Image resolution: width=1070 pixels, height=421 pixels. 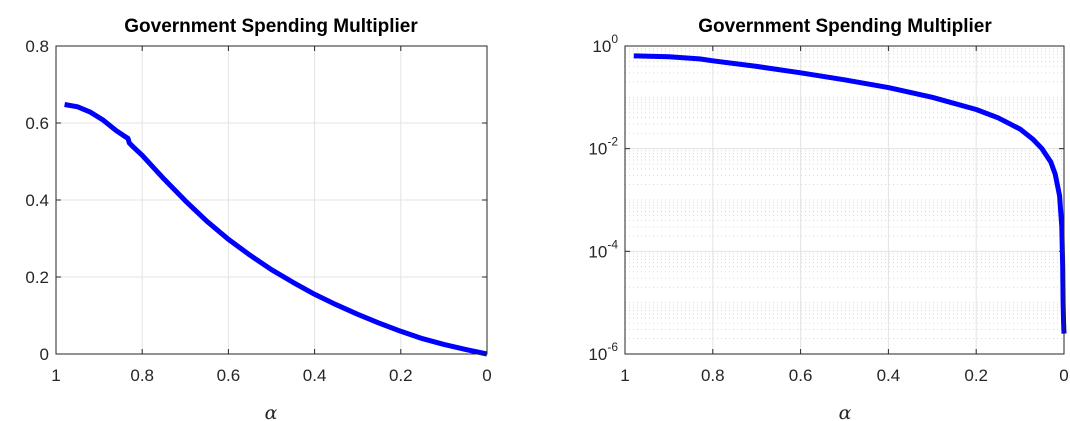 I want to click on left-x-tick-label: 0.6, so click(x=229, y=375).